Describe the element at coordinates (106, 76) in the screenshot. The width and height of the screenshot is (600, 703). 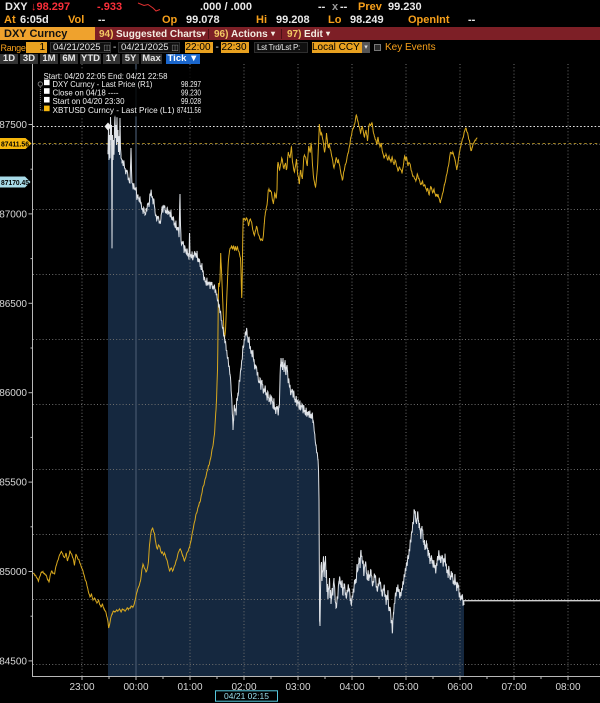
I see `svg-text:Start: 04/20 22:05 End: 04/21: Start: 04/20 22:05 End: 04/21 22:58` at that location.